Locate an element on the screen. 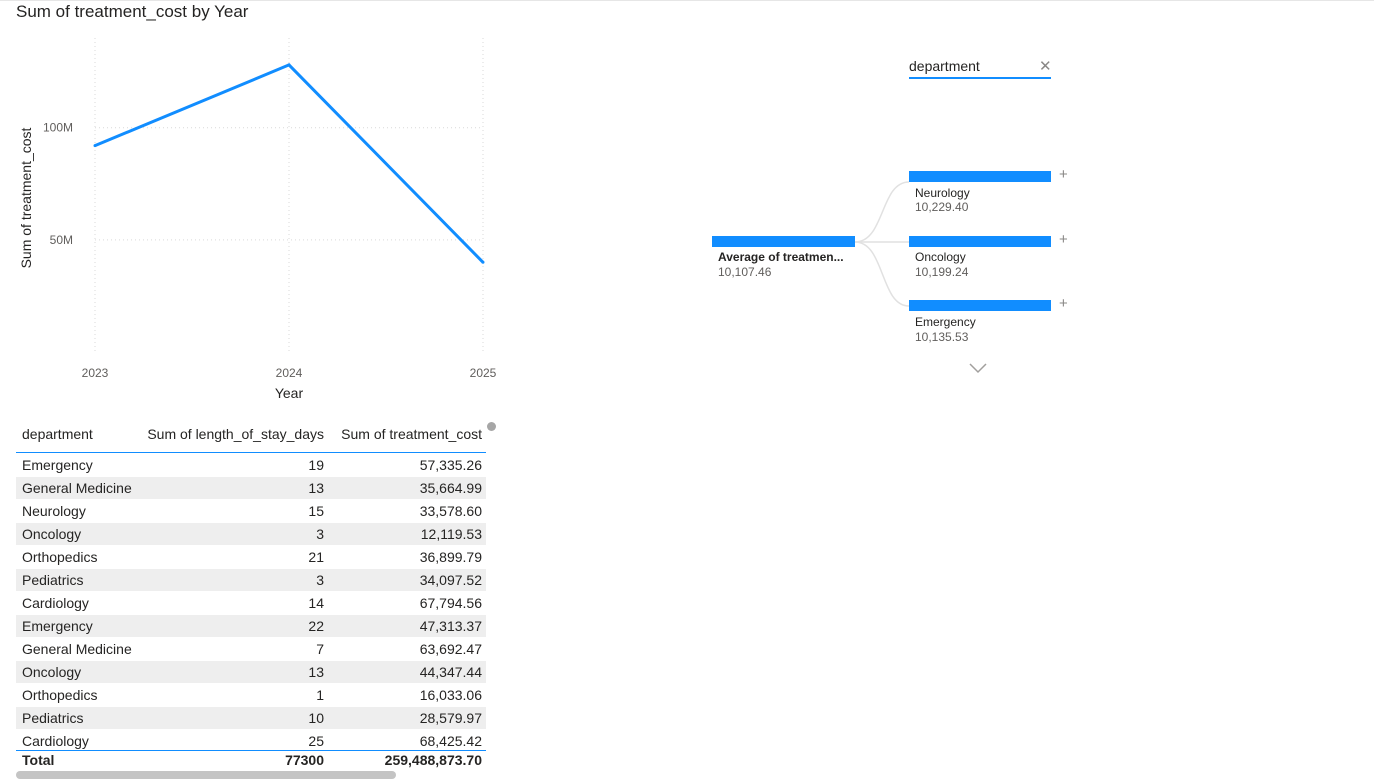 The width and height of the screenshot is (1374, 780). table-row: Orthopedics 21 36,899.79 is located at coordinates (251, 557).